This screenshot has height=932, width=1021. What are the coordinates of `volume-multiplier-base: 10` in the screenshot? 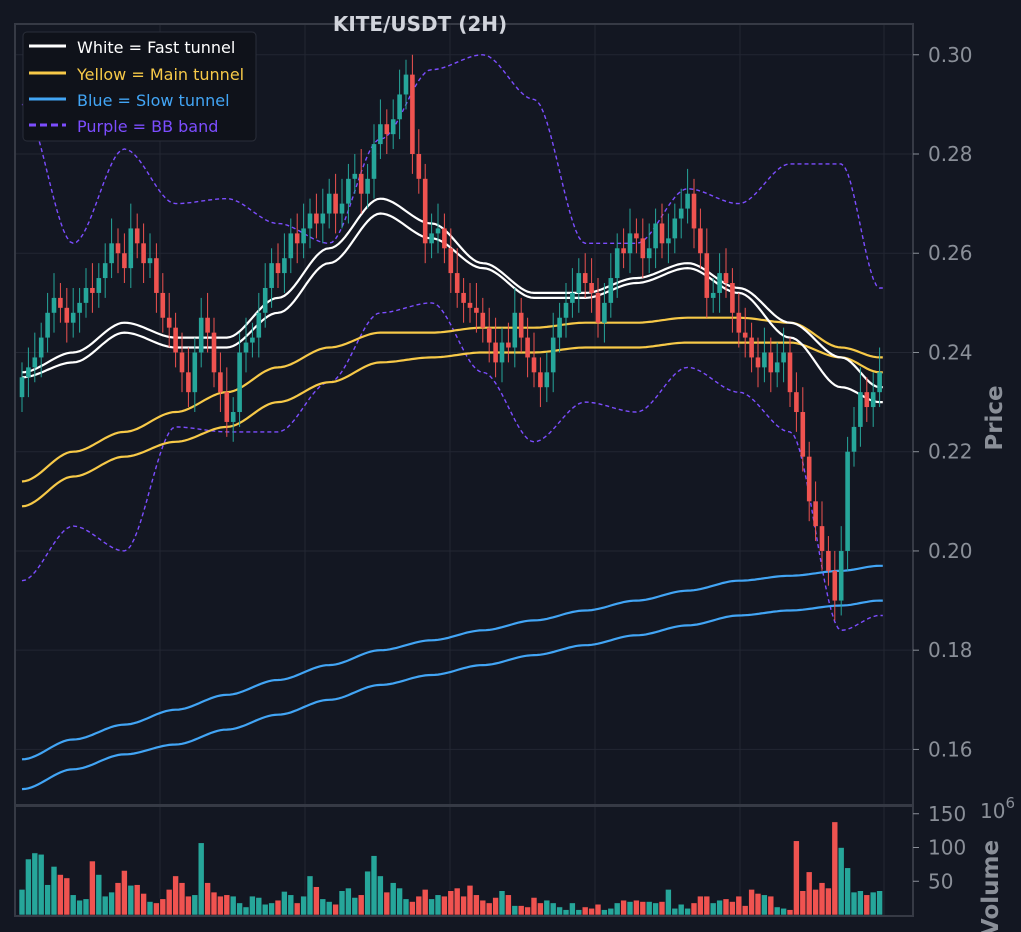 It's located at (992, 811).